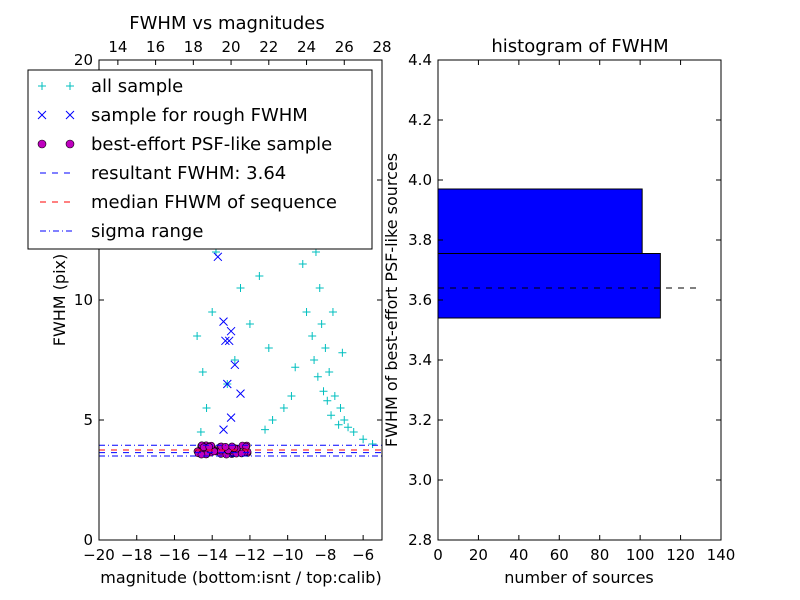 The width and height of the screenshot is (800, 600). Describe the element at coordinates (363, 555) in the screenshot. I see `left-x-tick-label: −6` at that location.